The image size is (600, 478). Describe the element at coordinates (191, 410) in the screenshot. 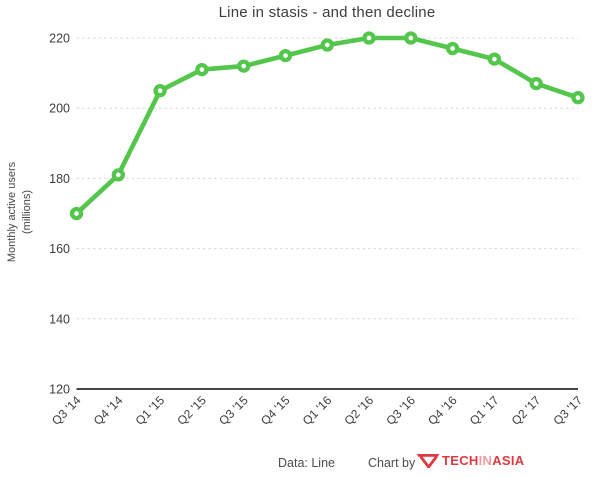

I see `svg-text: Q2 '15` at that location.